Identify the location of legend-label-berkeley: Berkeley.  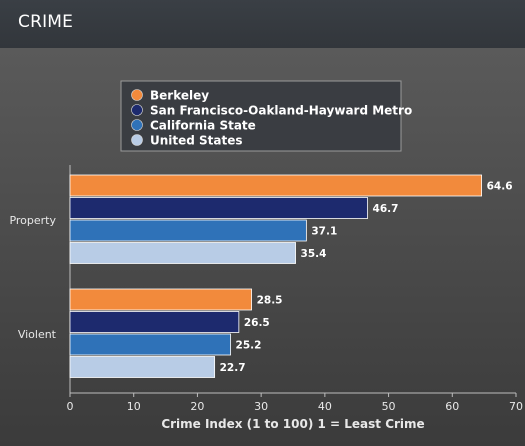
(179, 96).